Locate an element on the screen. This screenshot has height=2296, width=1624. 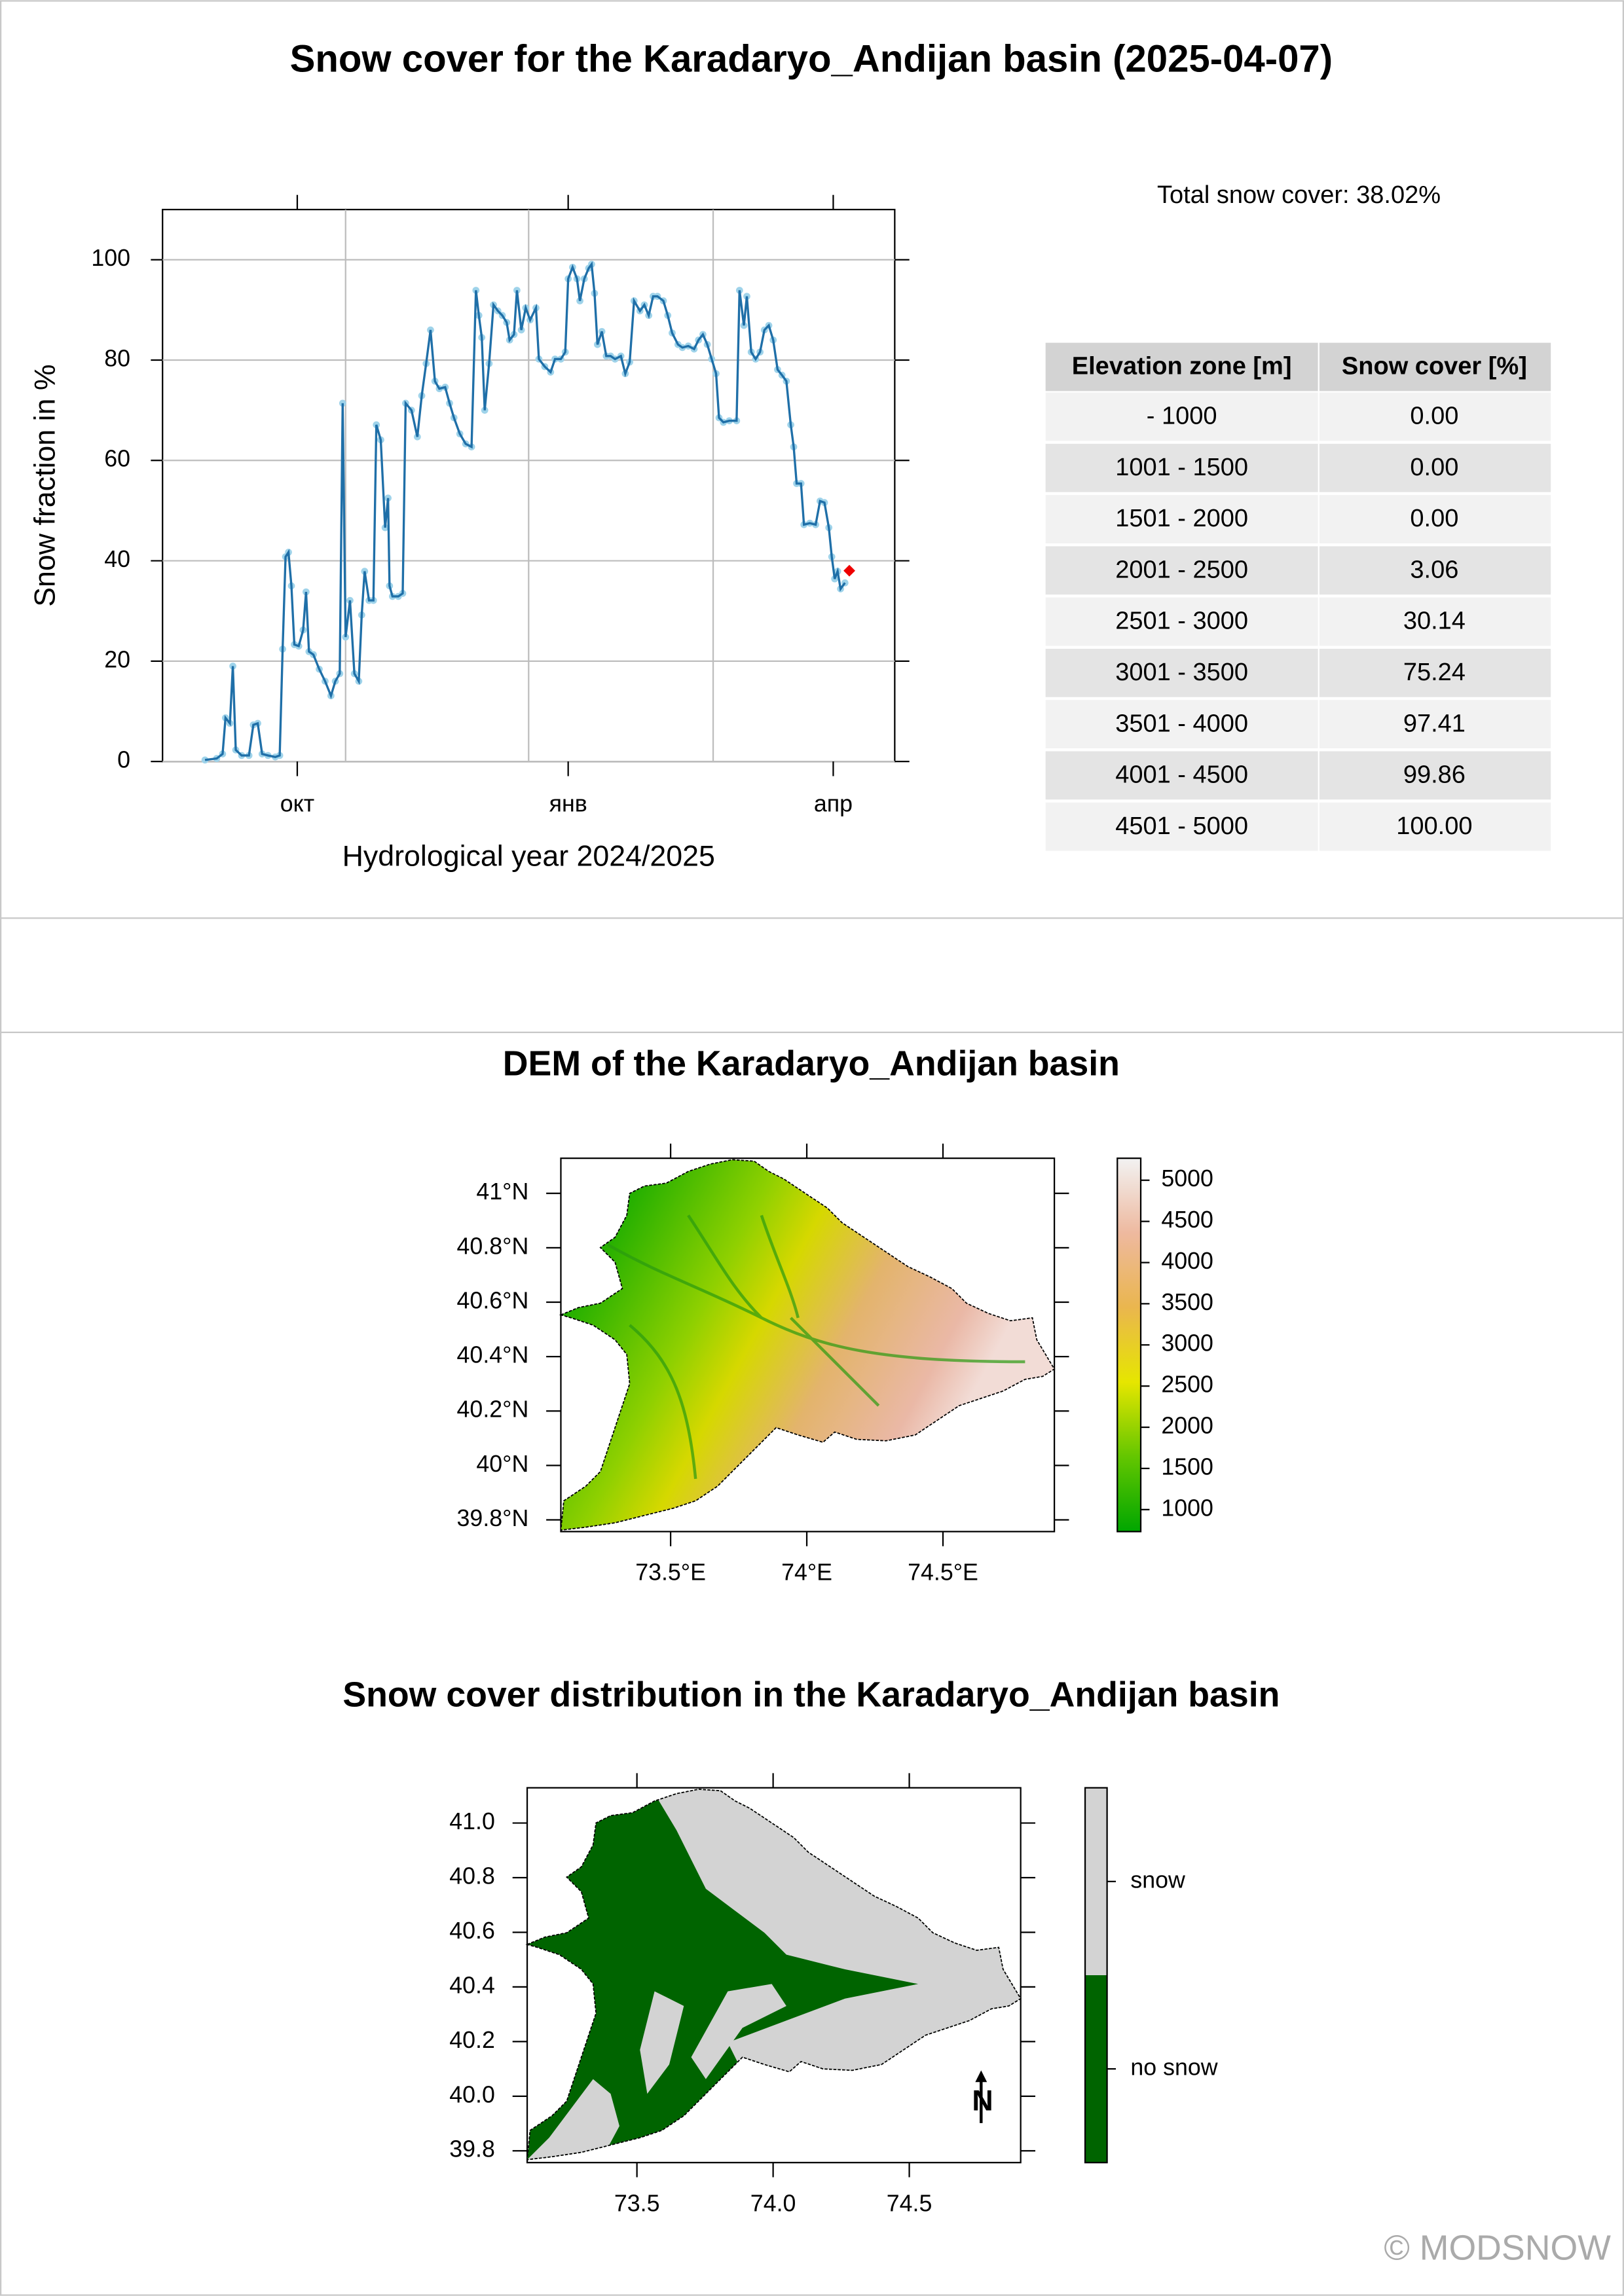
legend-label: snow is located at coordinates (1157, 1880).